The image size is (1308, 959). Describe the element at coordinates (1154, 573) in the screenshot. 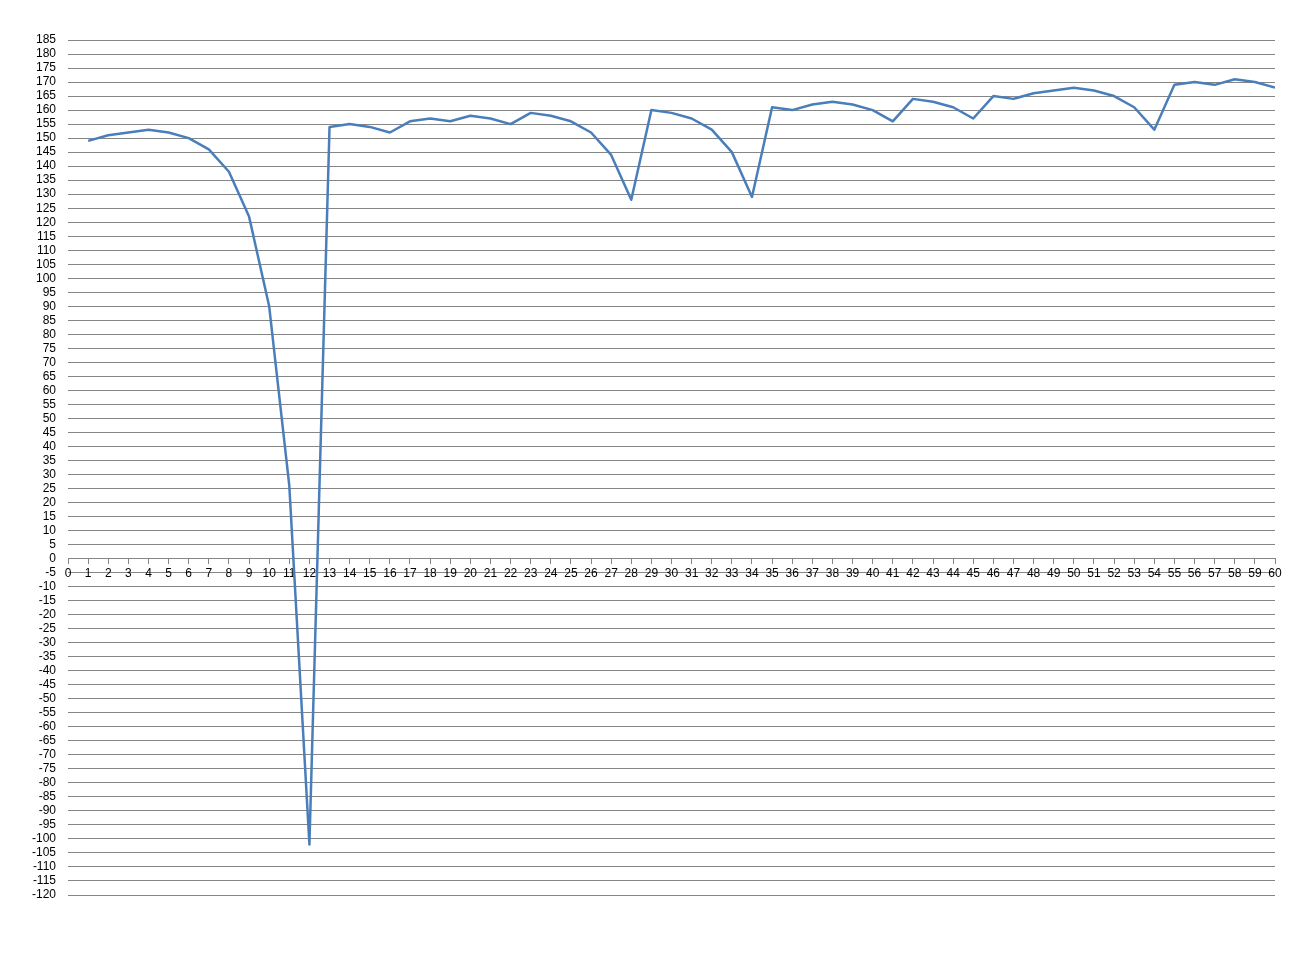

I see `x-tick-label: 54` at that location.